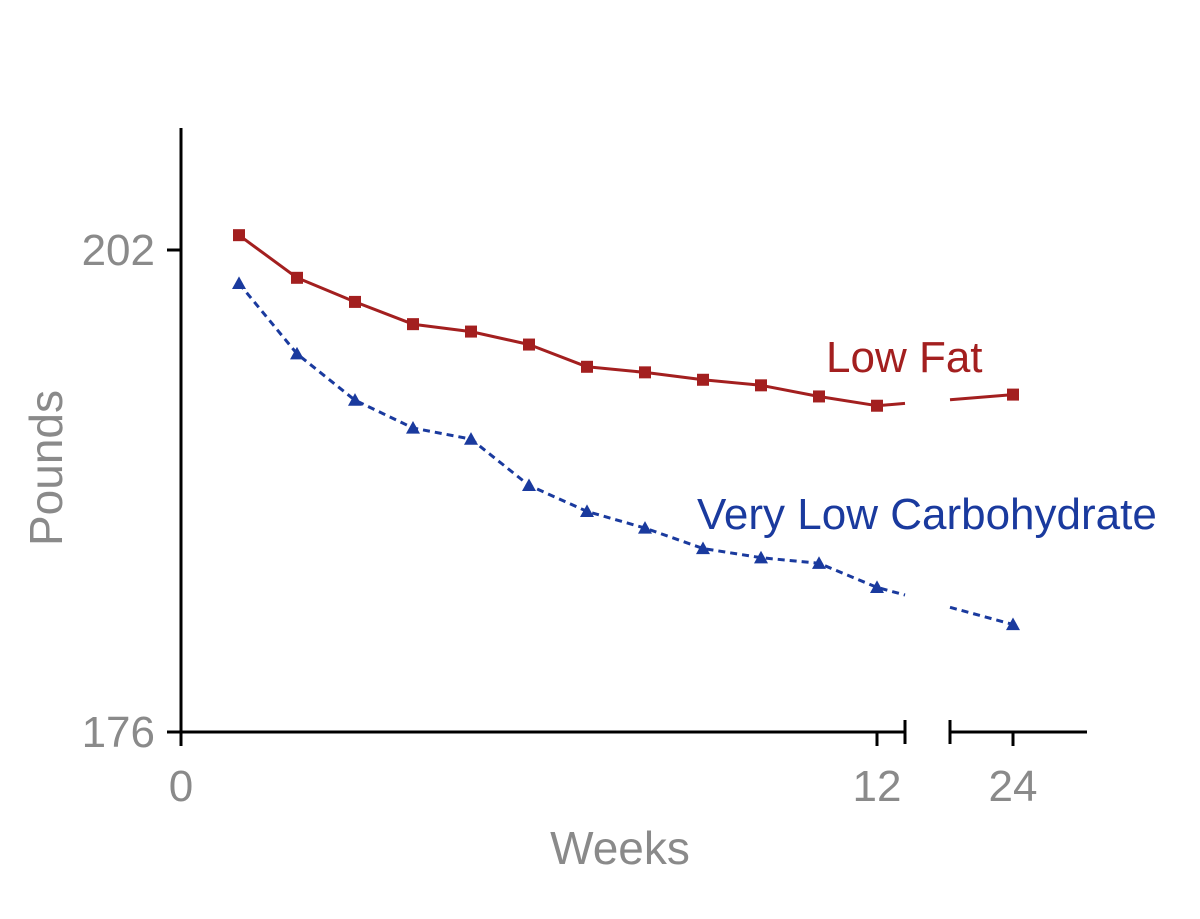 The height and width of the screenshot is (919, 1200). Describe the element at coordinates (877, 786) in the screenshot. I see `x-tick-label-12: 12` at that location.